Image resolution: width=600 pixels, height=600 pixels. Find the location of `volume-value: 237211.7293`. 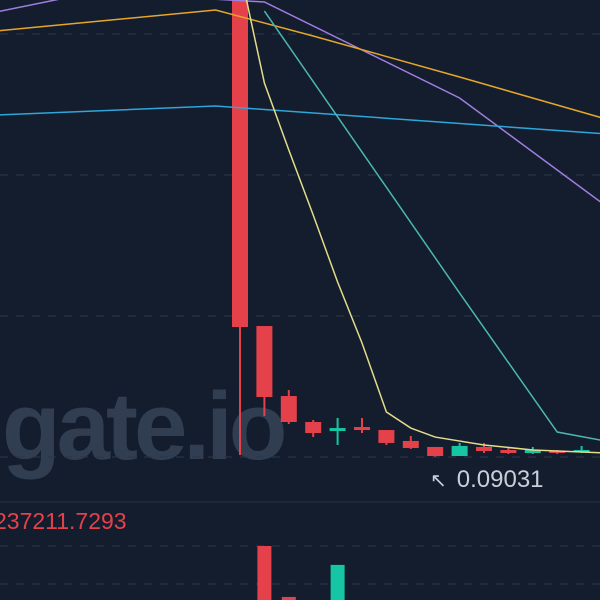

volume-value: 237211.7293 is located at coordinates (63, 521).